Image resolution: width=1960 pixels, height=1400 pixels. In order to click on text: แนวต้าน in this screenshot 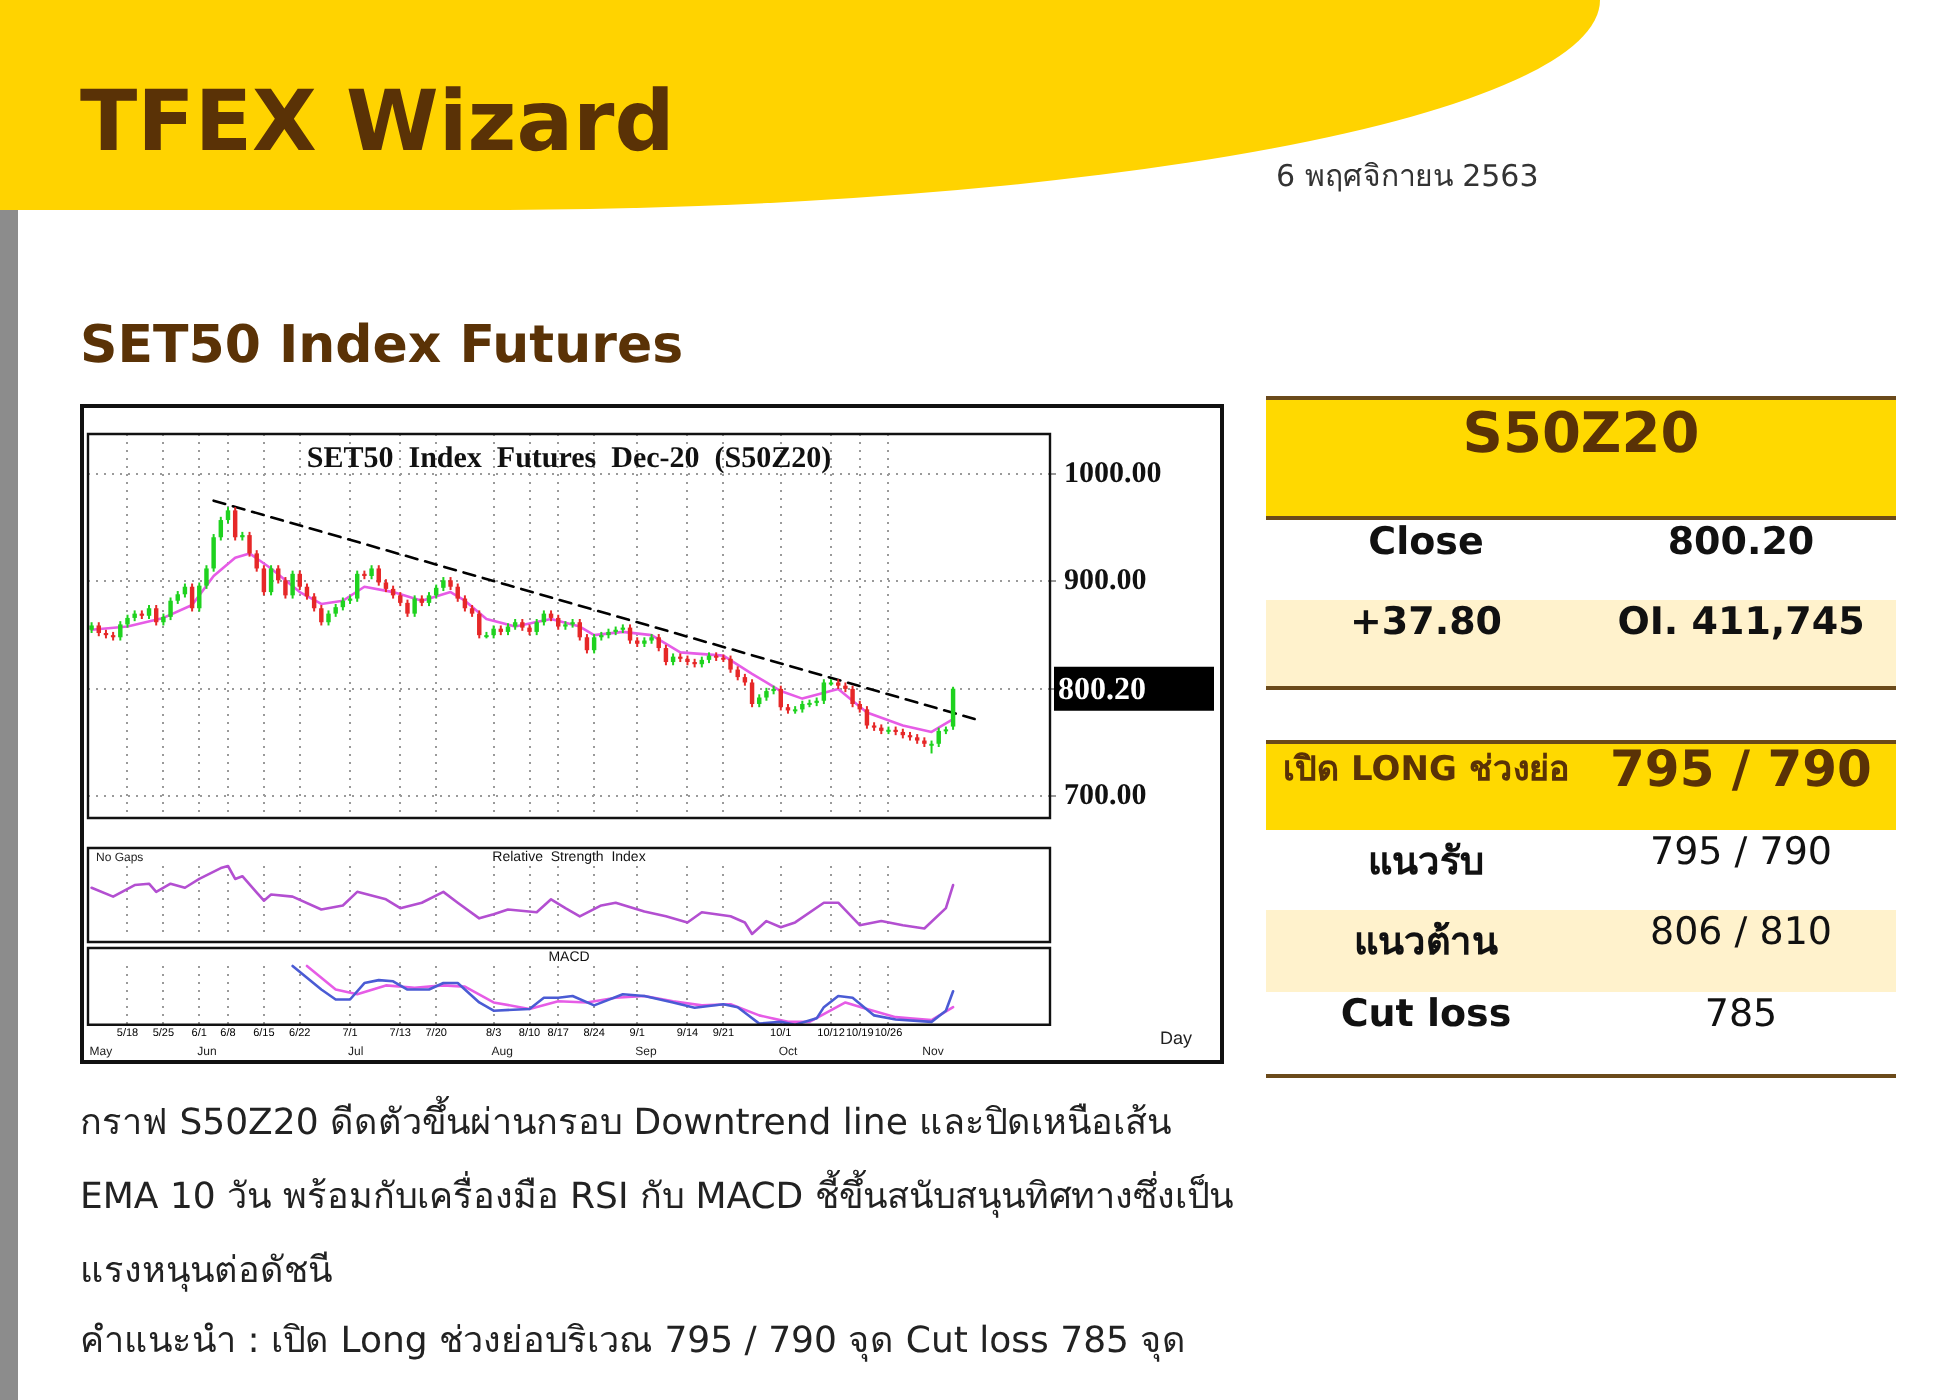, I will do `click(1426, 943)`.